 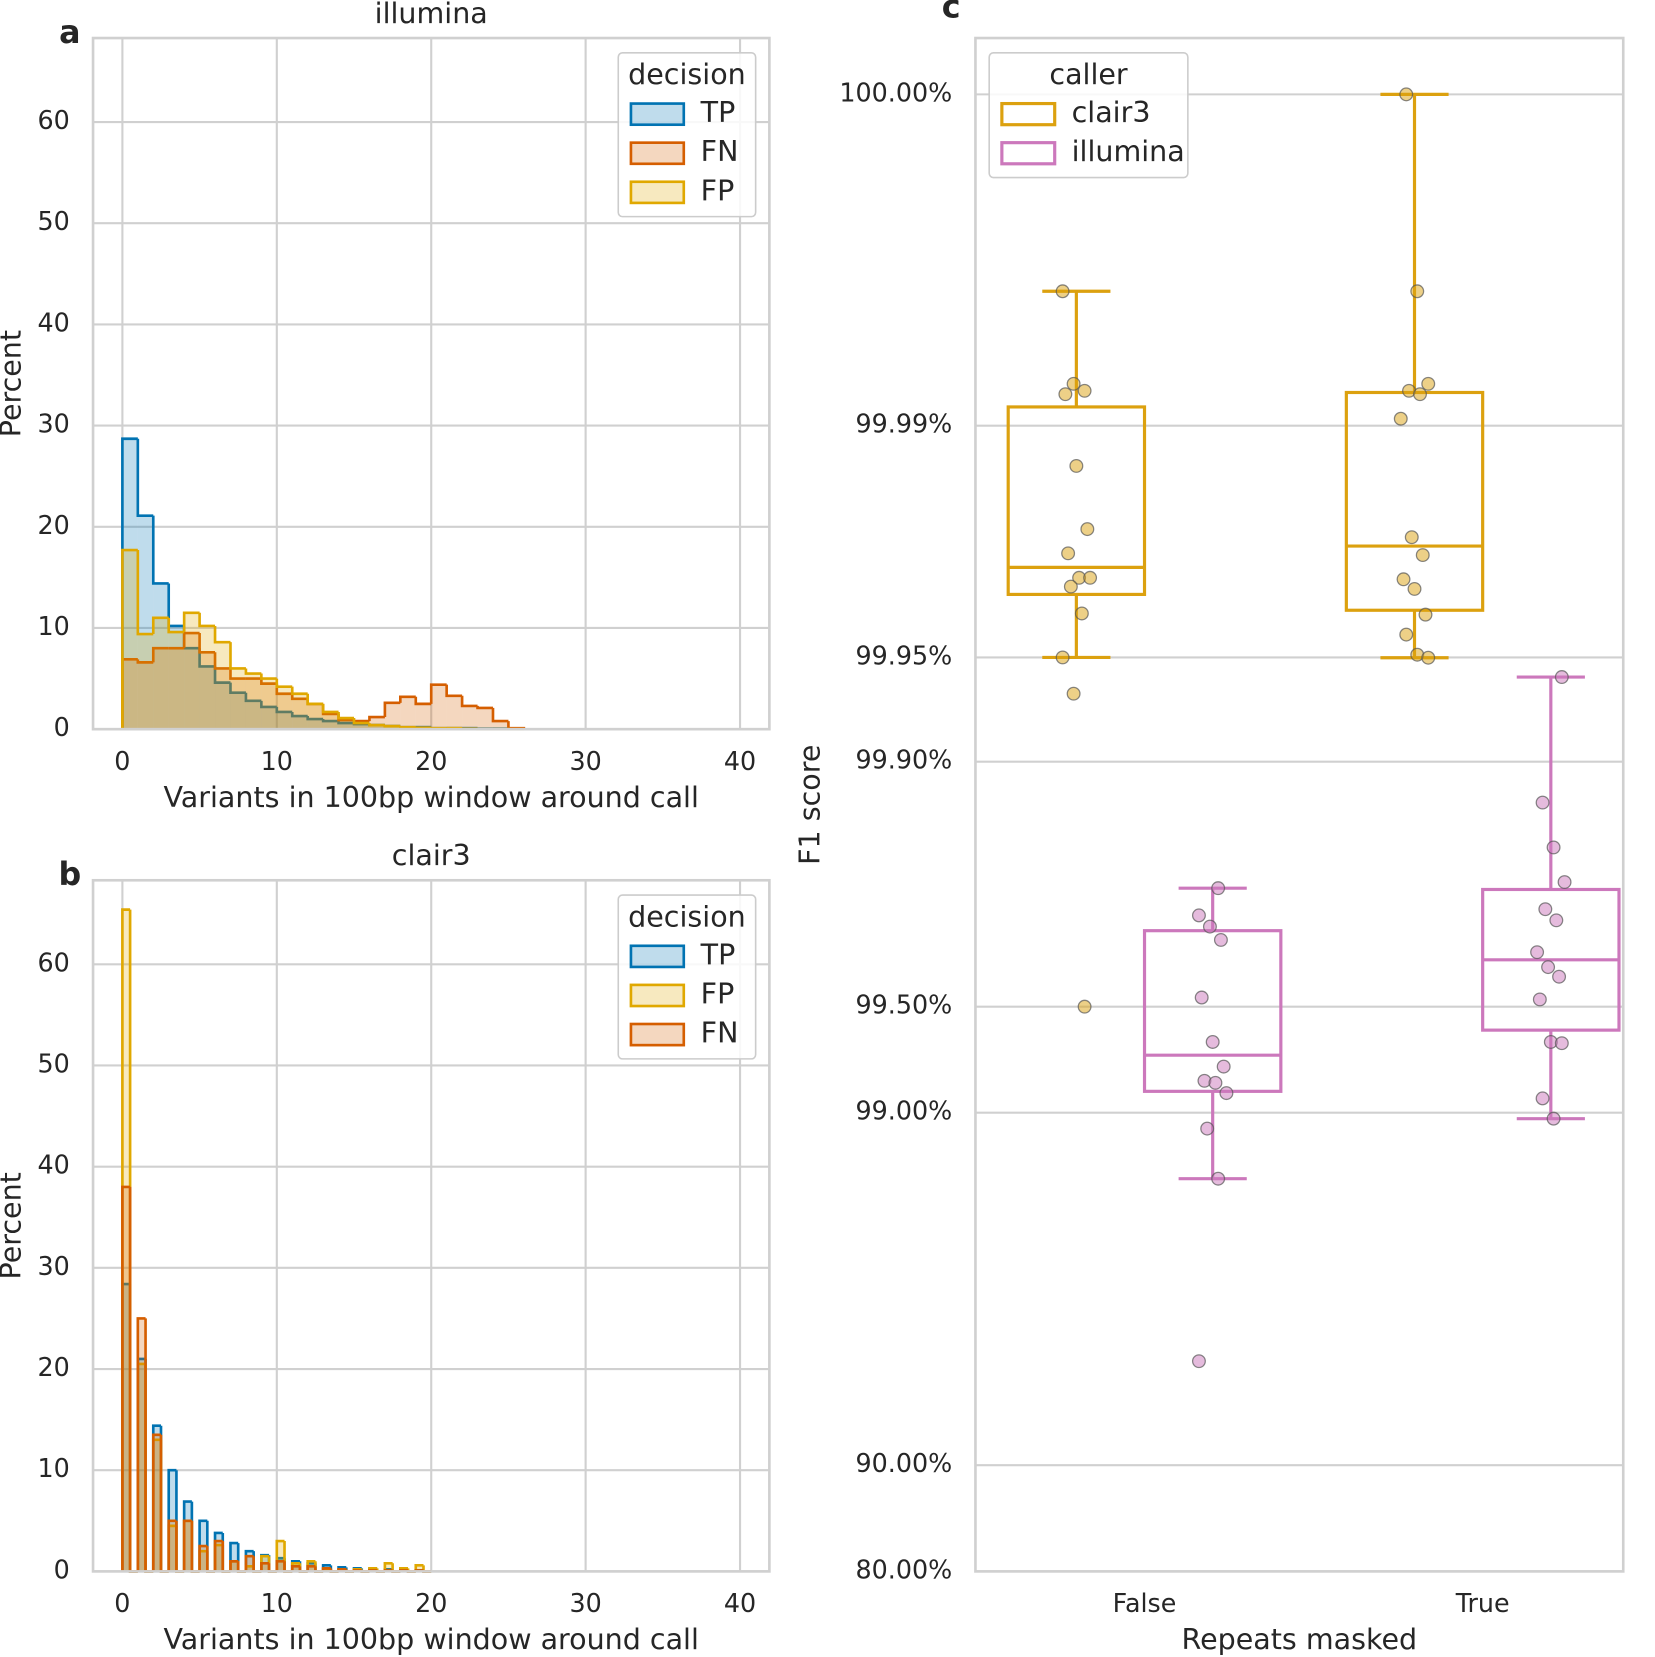 I want to click on legend-box, so click(x=687, y=977).